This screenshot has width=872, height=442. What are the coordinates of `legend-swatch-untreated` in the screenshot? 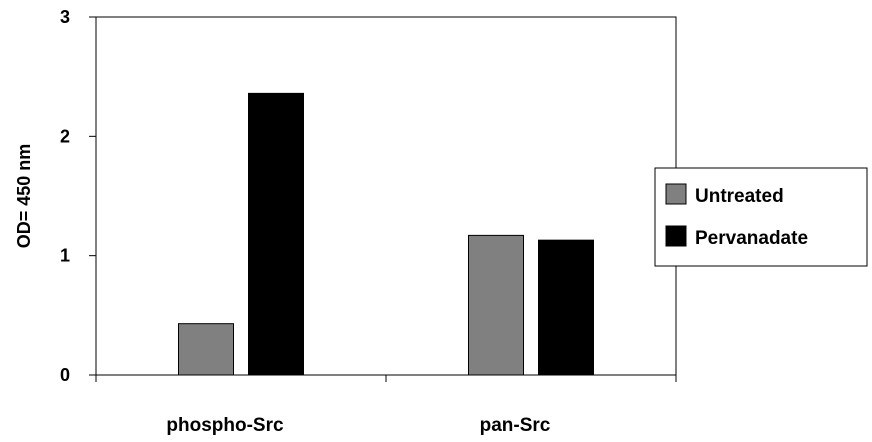 It's located at (676, 194).